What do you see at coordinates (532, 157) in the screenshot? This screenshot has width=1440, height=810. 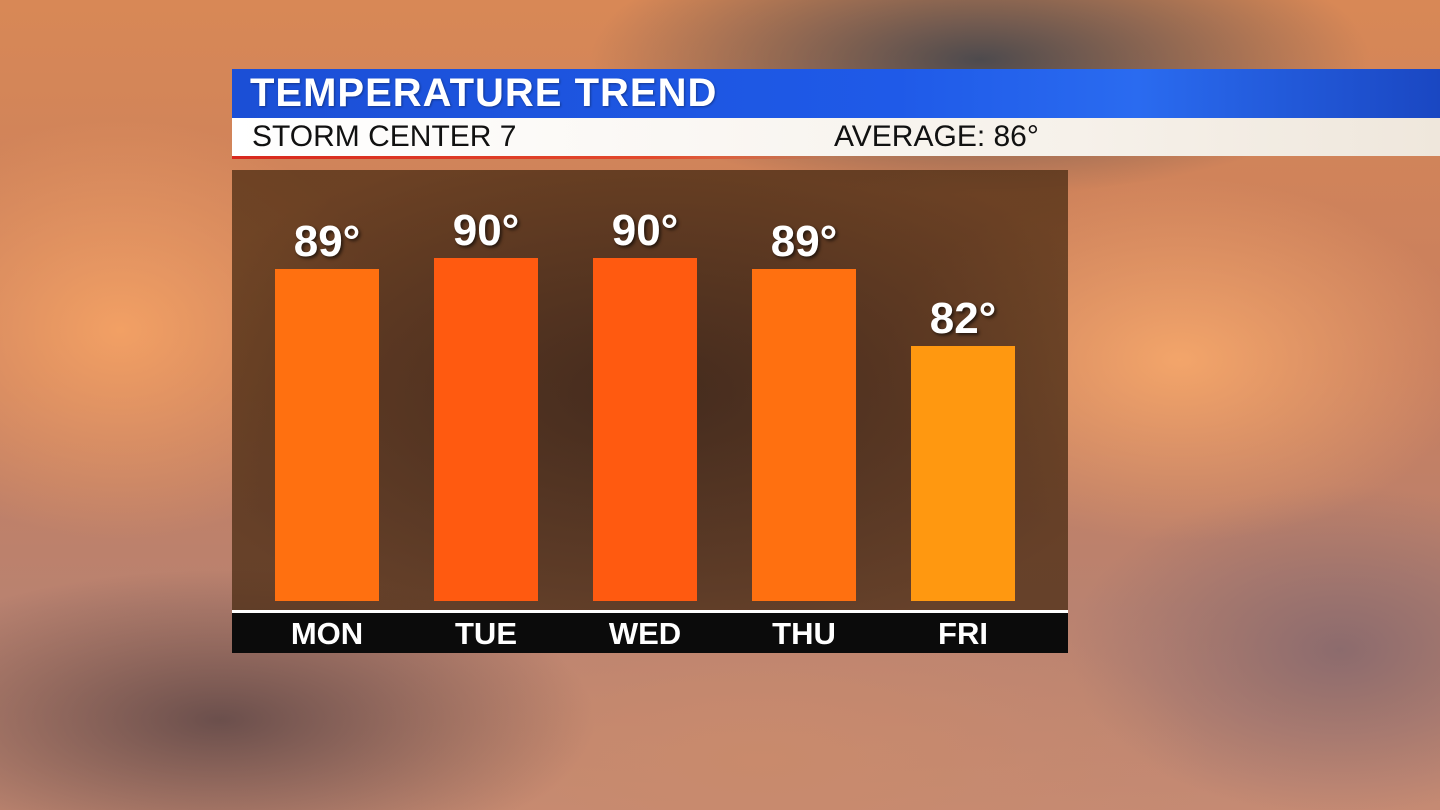 I see `accent-divider` at bounding box center [532, 157].